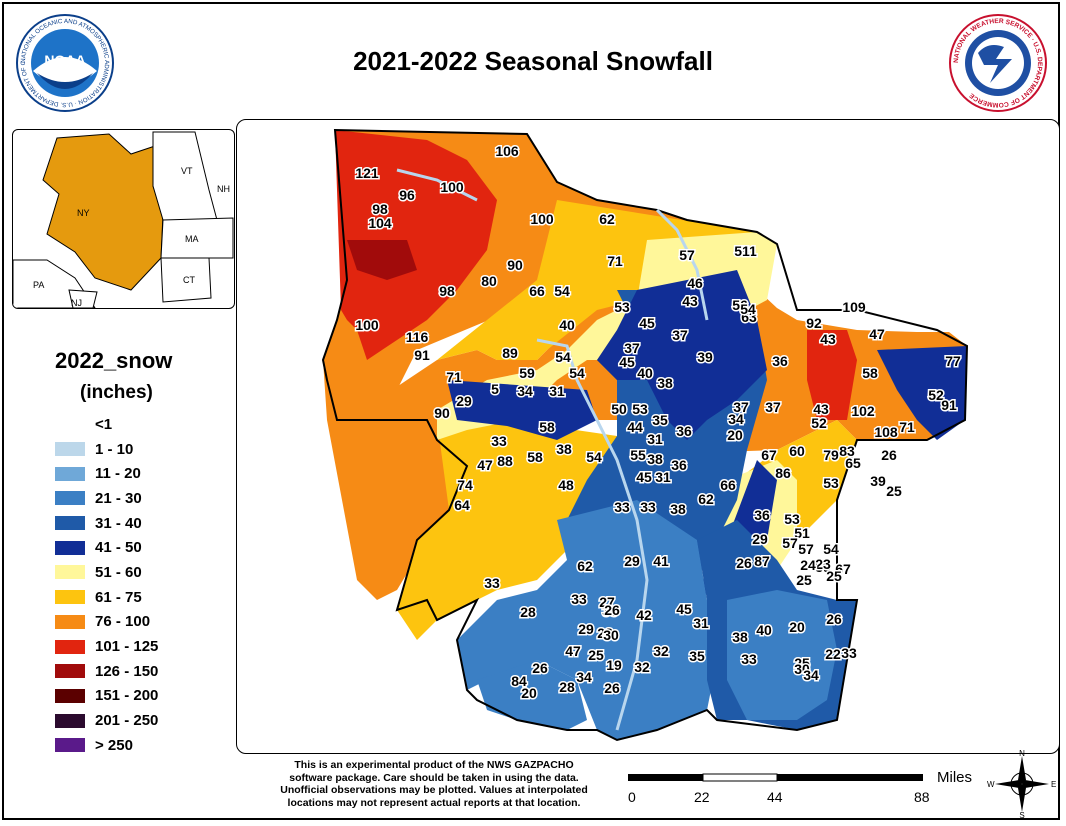  What do you see at coordinates (831, 455) in the screenshot?
I see `snowfall-value-label: 79` at bounding box center [831, 455].